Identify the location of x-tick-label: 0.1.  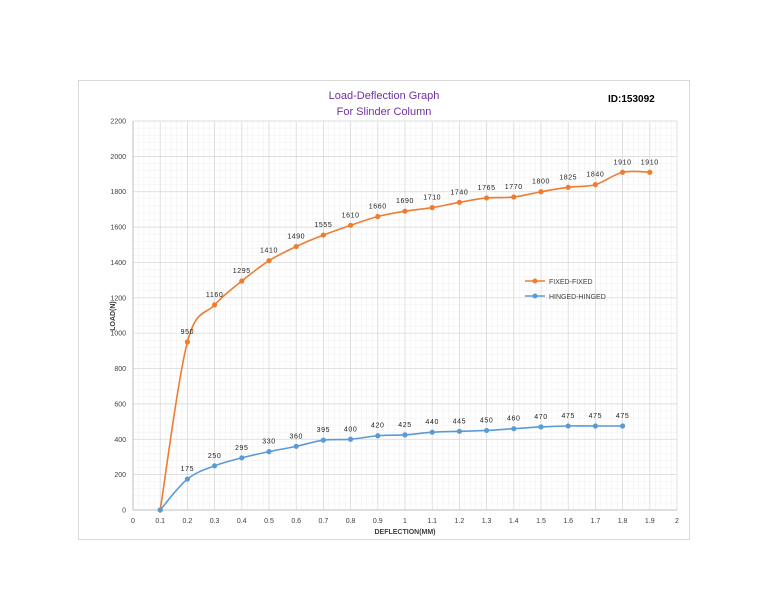
(160, 521).